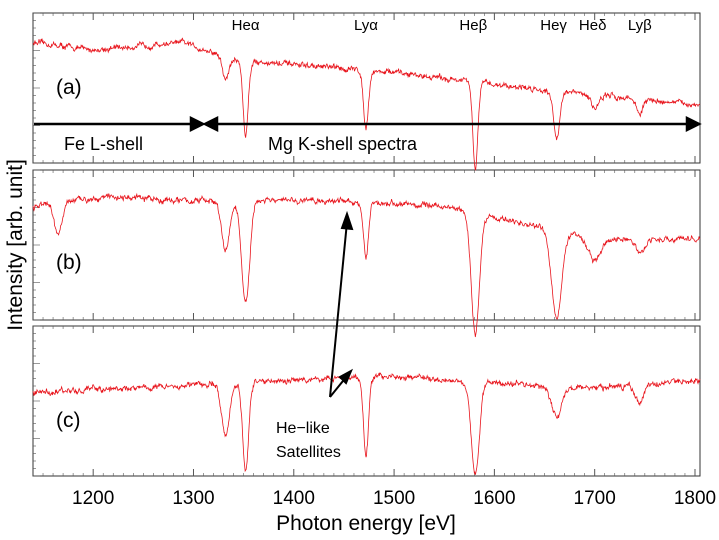 The width and height of the screenshot is (719, 540). What do you see at coordinates (595, 498) in the screenshot?
I see `x-tick-label: 1700` at bounding box center [595, 498].